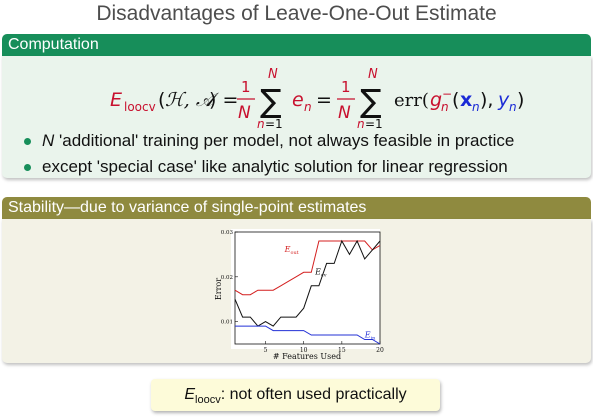  I want to click on callout-text: : not often used practically, so click(313, 394).